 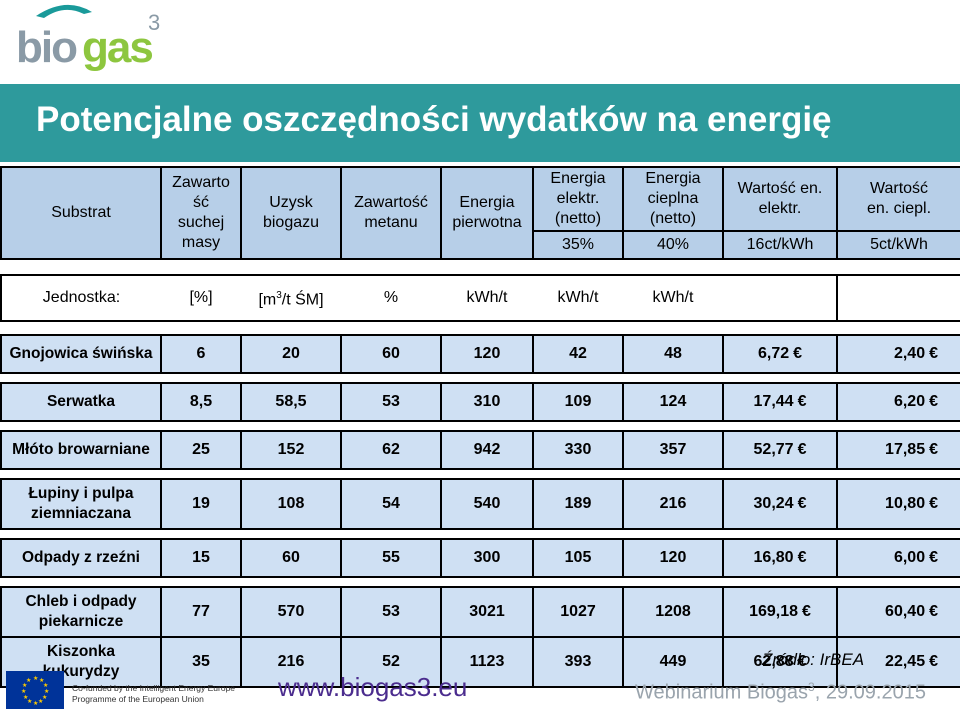 What do you see at coordinates (780, 199) in the screenshot?
I see `header-electric-value: Wartość en. elektr.` at bounding box center [780, 199].